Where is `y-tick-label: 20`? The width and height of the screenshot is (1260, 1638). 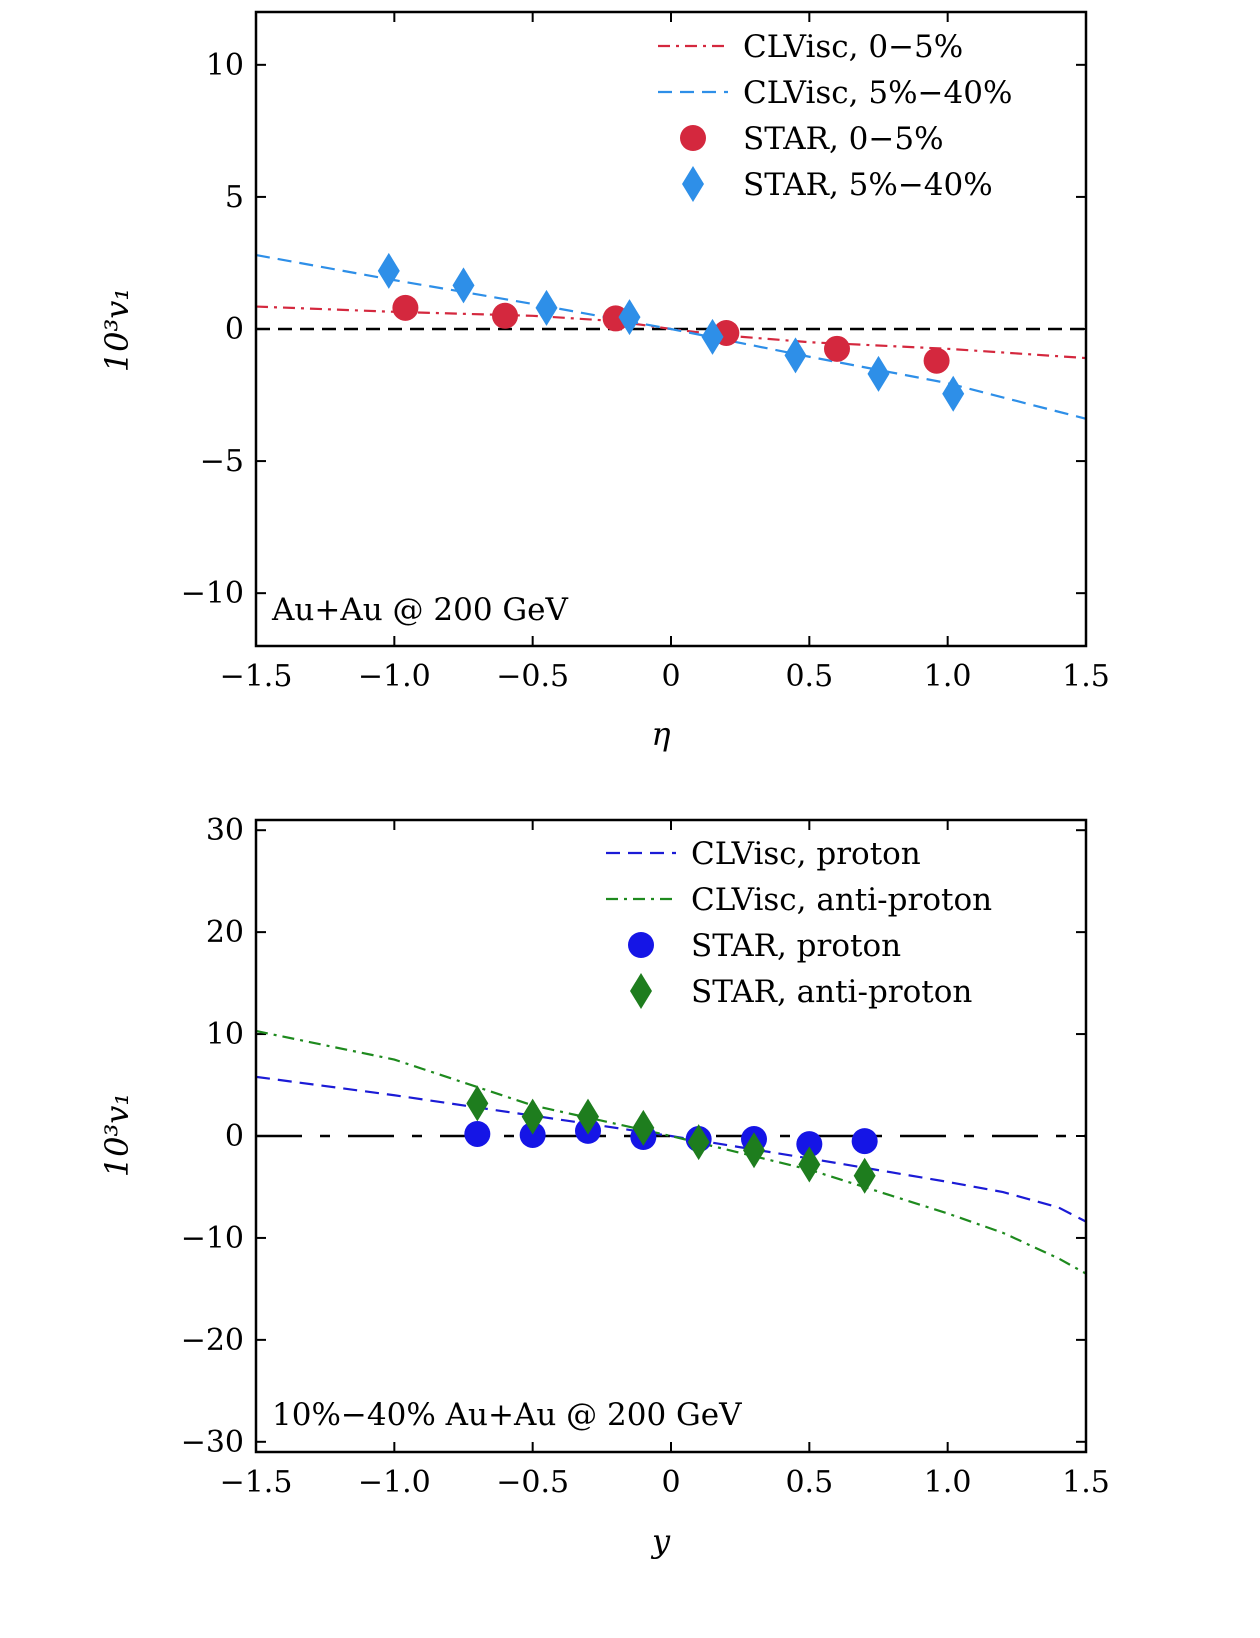
y-tick-label: 20 is located at coordinates (225, 932).